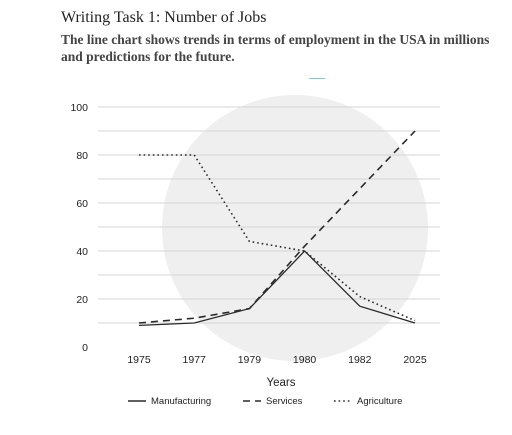 The image size is (512, 435). Describe the element at coordinates (79, 228) in the screenshot. I see `y-axis-ticks: 0 20 40 60 80 100` at that location.